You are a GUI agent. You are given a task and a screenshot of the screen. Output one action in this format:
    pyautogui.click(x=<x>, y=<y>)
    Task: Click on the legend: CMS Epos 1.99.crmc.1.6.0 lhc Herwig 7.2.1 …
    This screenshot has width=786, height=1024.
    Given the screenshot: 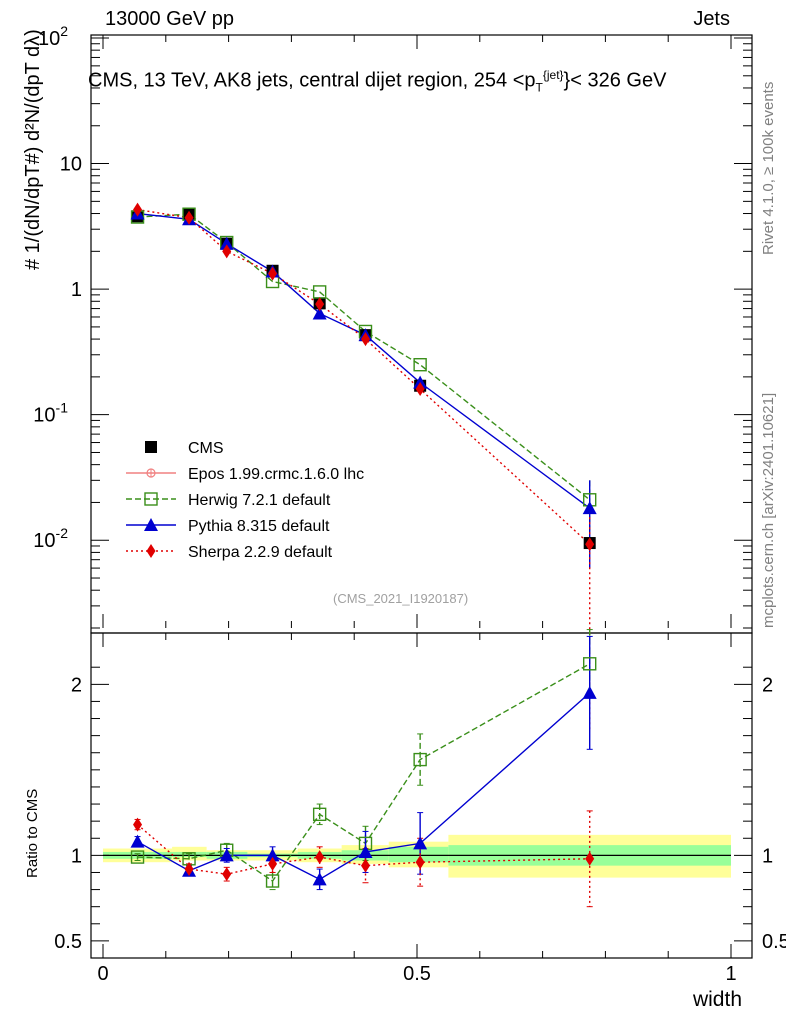 What is the action you would take?
    pyautogui.click(x=245, y=500)
    